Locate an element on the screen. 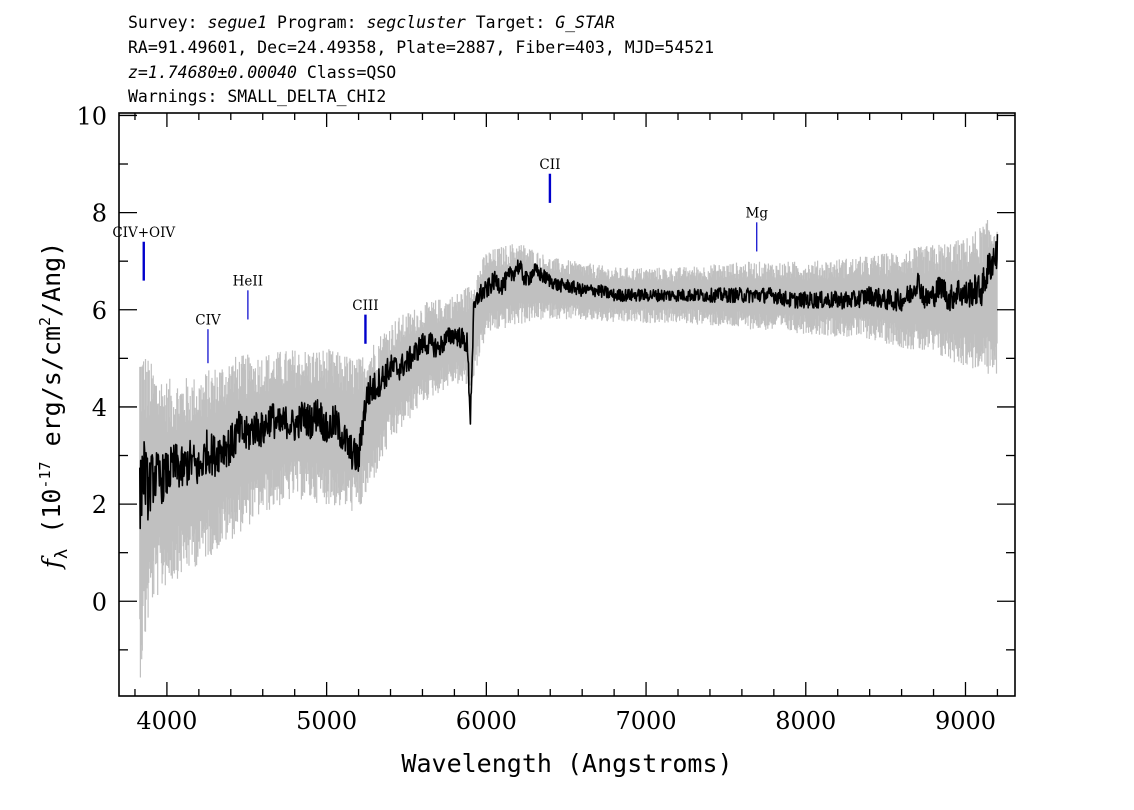 The image size is (1134, 810). x-tick-label: 4000 is located at coordinates (166, 721).